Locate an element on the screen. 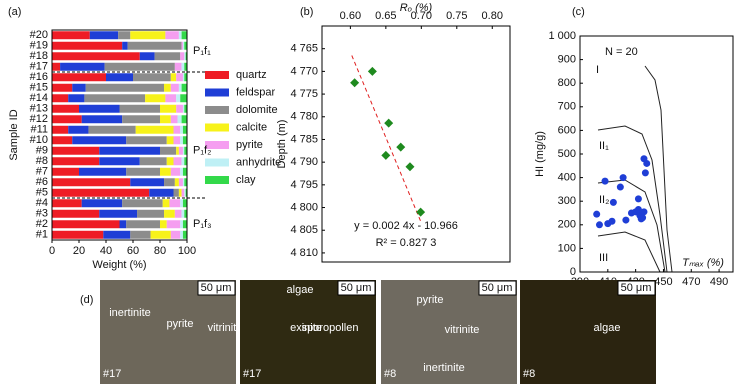  micrograph is located at coordinates (308, 332).